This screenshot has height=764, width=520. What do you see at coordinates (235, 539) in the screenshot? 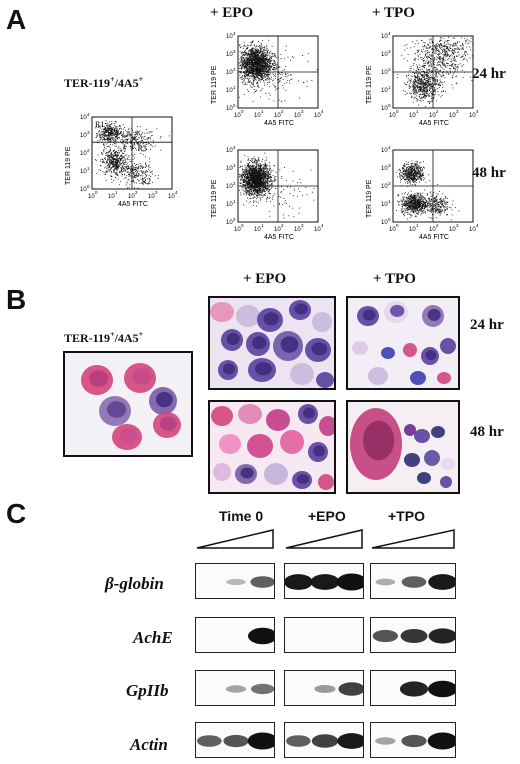
I see `dose-ramp-time0` at bounding box center [235, 539].